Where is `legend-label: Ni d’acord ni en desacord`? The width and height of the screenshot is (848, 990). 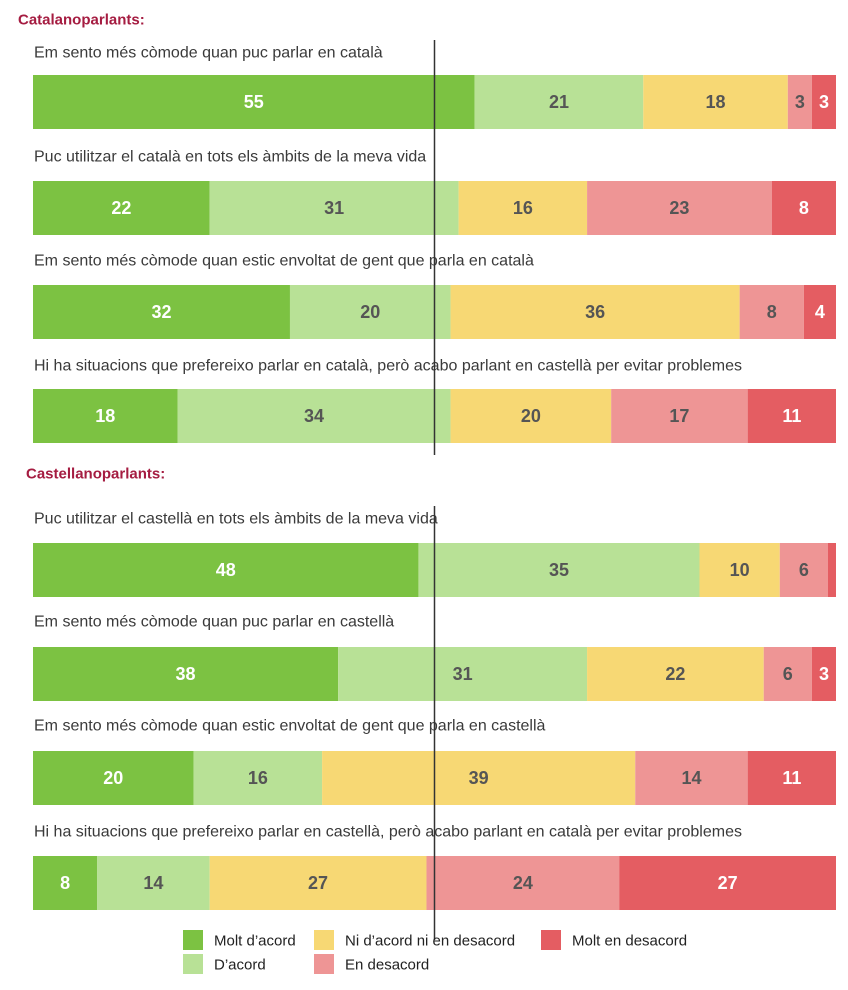
legend-label: Ni d’acord ni en desacord is located at coordinates (430, 941).